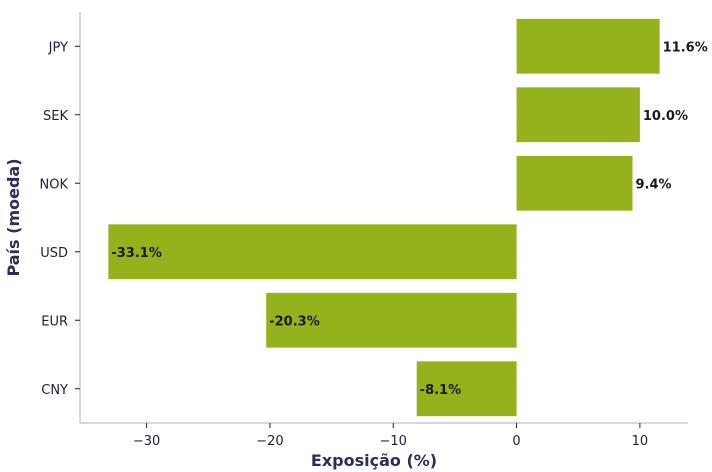  Describe the element at coordinates (58, 47) in the screenshot. I see `y-tick-label: JPY` at that location.